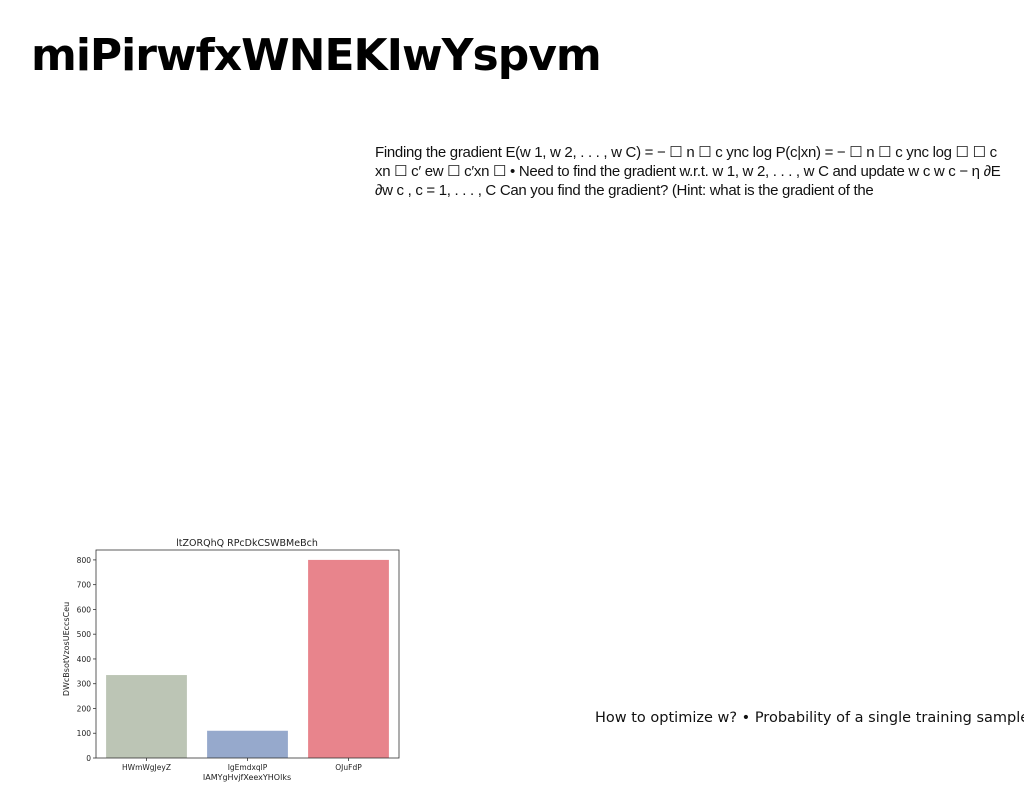  Describe the element at coordinates (84, 585) in the screenshot. I see `y-tick-label: 700` at that location.